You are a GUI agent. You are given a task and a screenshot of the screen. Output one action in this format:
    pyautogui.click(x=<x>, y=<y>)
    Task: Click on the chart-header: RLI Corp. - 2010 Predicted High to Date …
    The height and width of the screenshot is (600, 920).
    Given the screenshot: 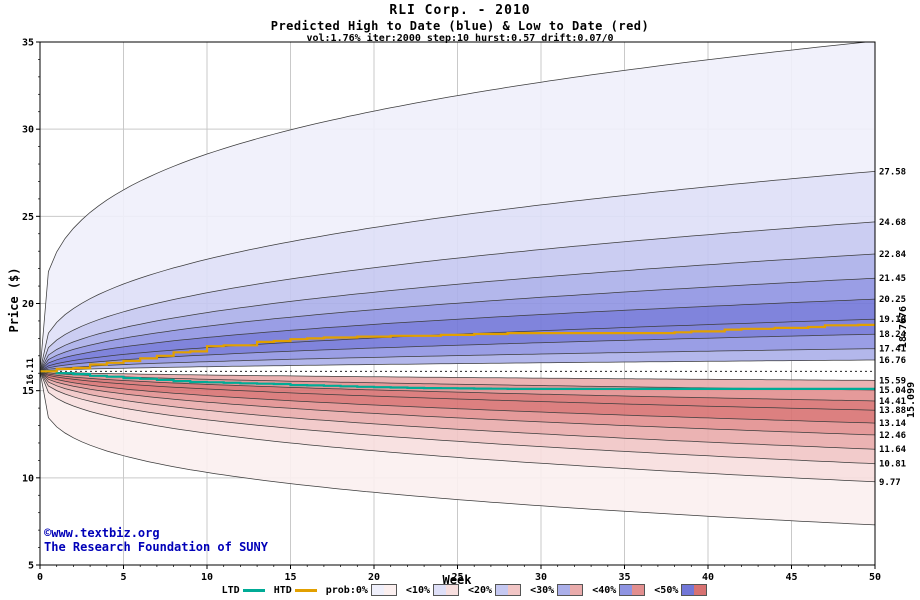 What is the action you would take?
    pyautogui.click(x=460, y=24)
    